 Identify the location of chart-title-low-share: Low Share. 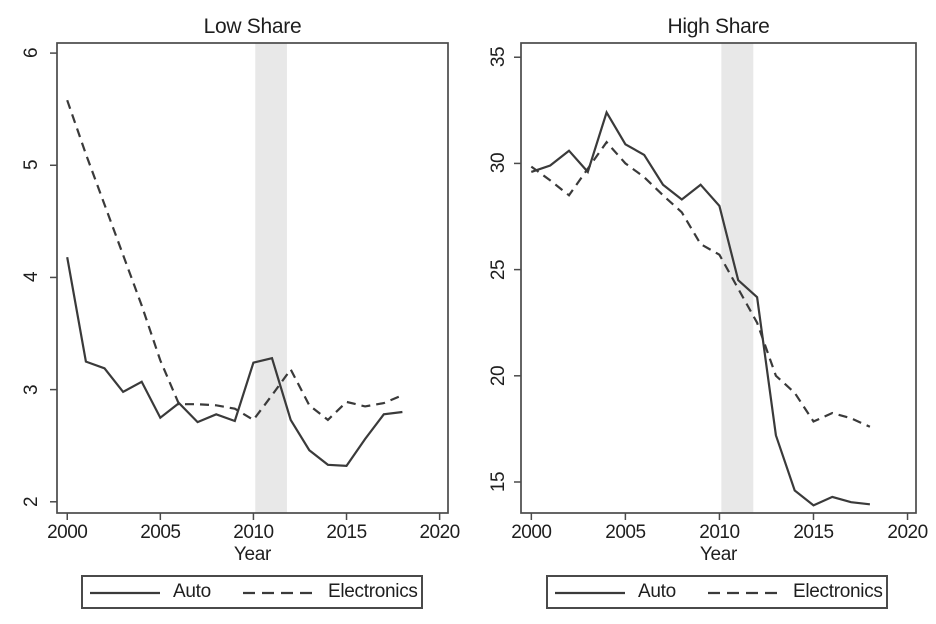
(252, 26).